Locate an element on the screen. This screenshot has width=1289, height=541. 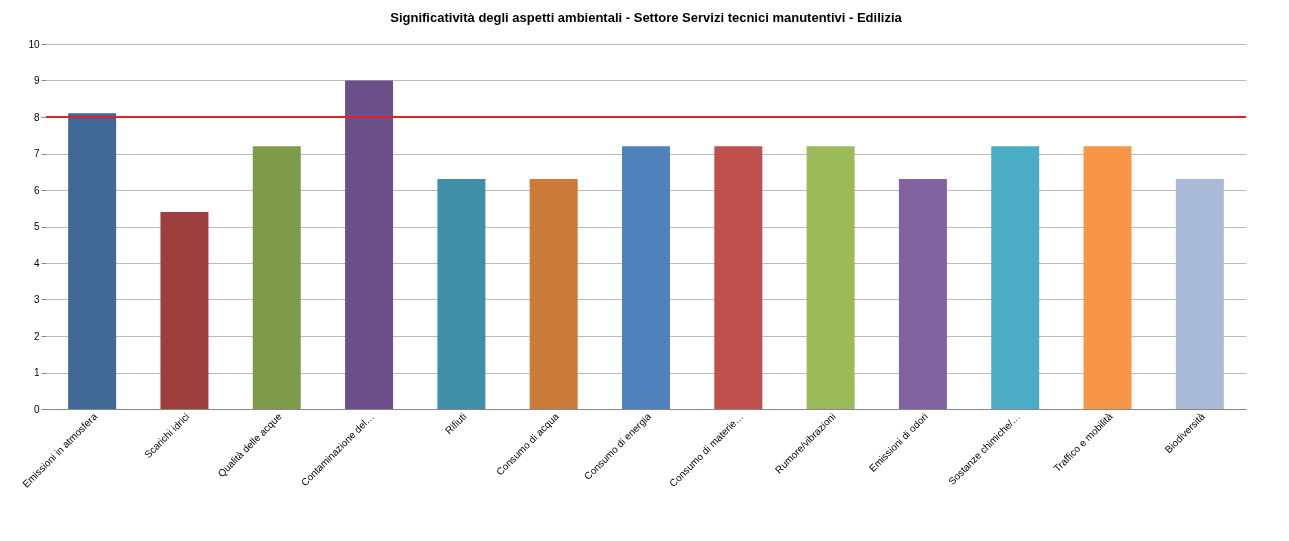
y-tick-label: 10 is located at coordinates (34, 44).